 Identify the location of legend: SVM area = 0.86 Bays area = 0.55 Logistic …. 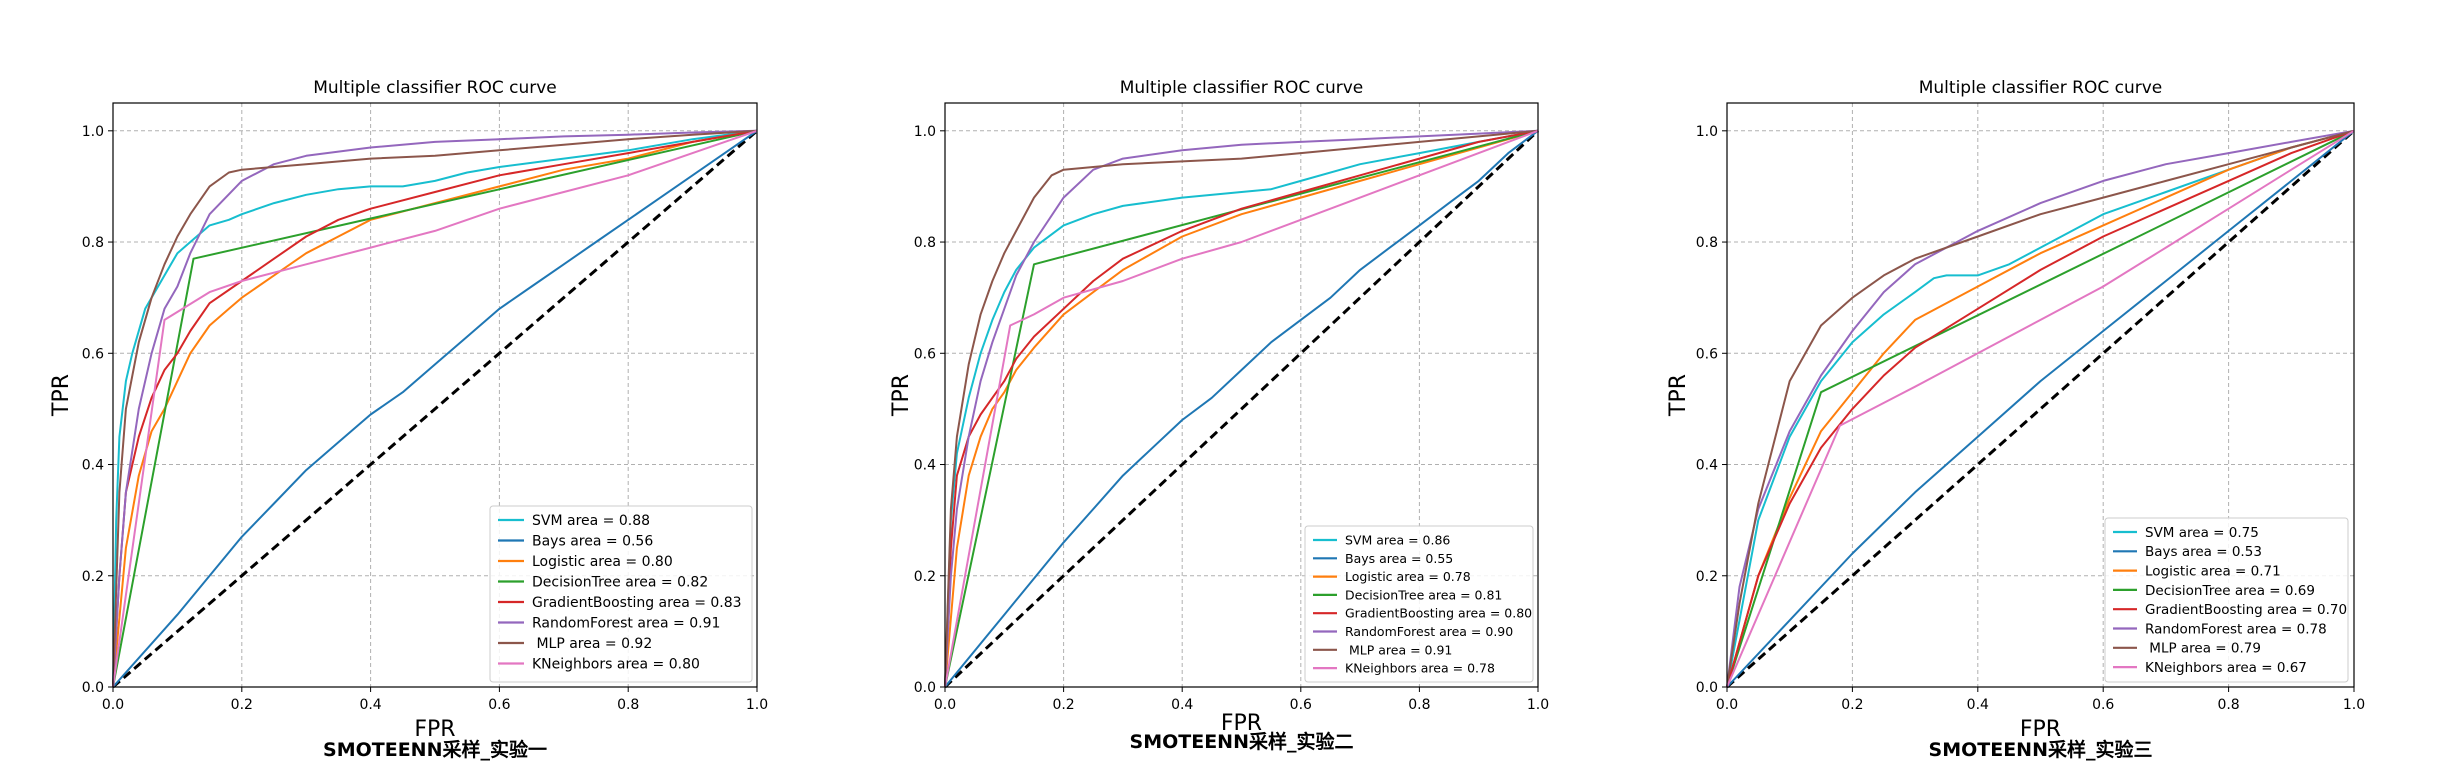
(1419, 604).